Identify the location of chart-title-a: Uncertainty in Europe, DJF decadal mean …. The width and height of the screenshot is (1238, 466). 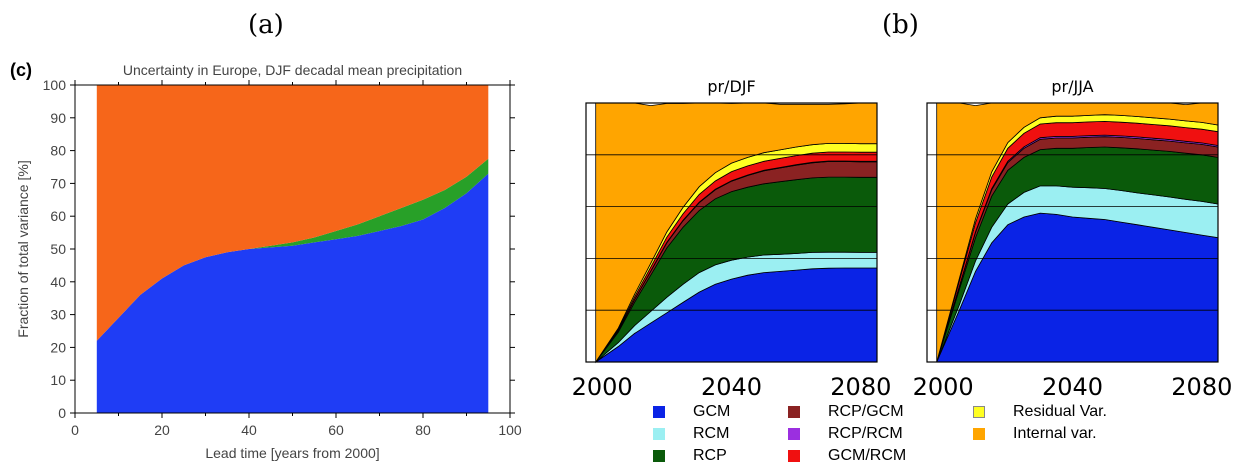
(292, 70).